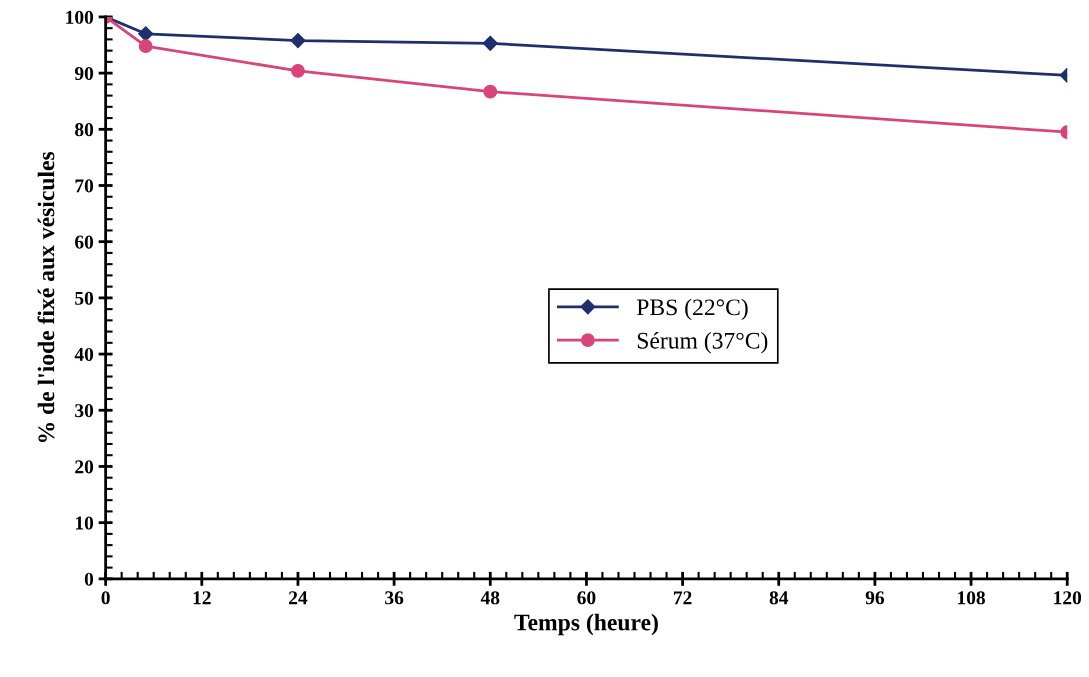 This screenshot has width=1089, height=677. What do you see at coordinates (692, 309) in the screenshot?
I see `legend-label: PBS (22°C)` at bounding box center [692, 309].